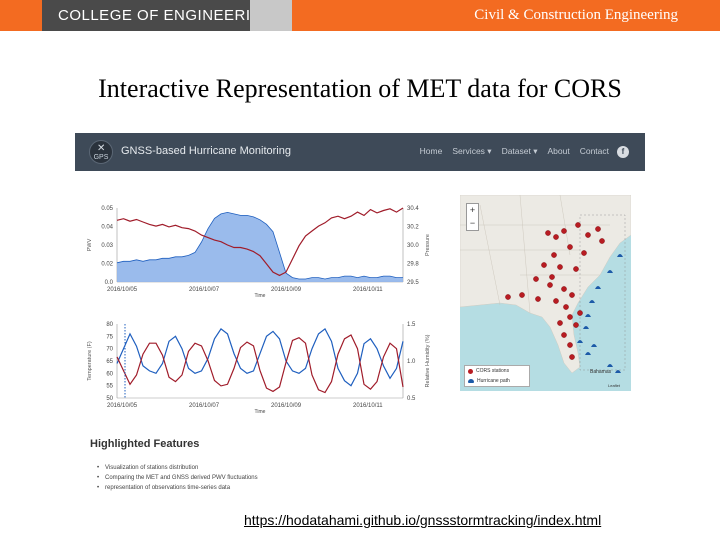  I want to click on y-axis-label-right: Relative Humidity (%), so click(428, 360).